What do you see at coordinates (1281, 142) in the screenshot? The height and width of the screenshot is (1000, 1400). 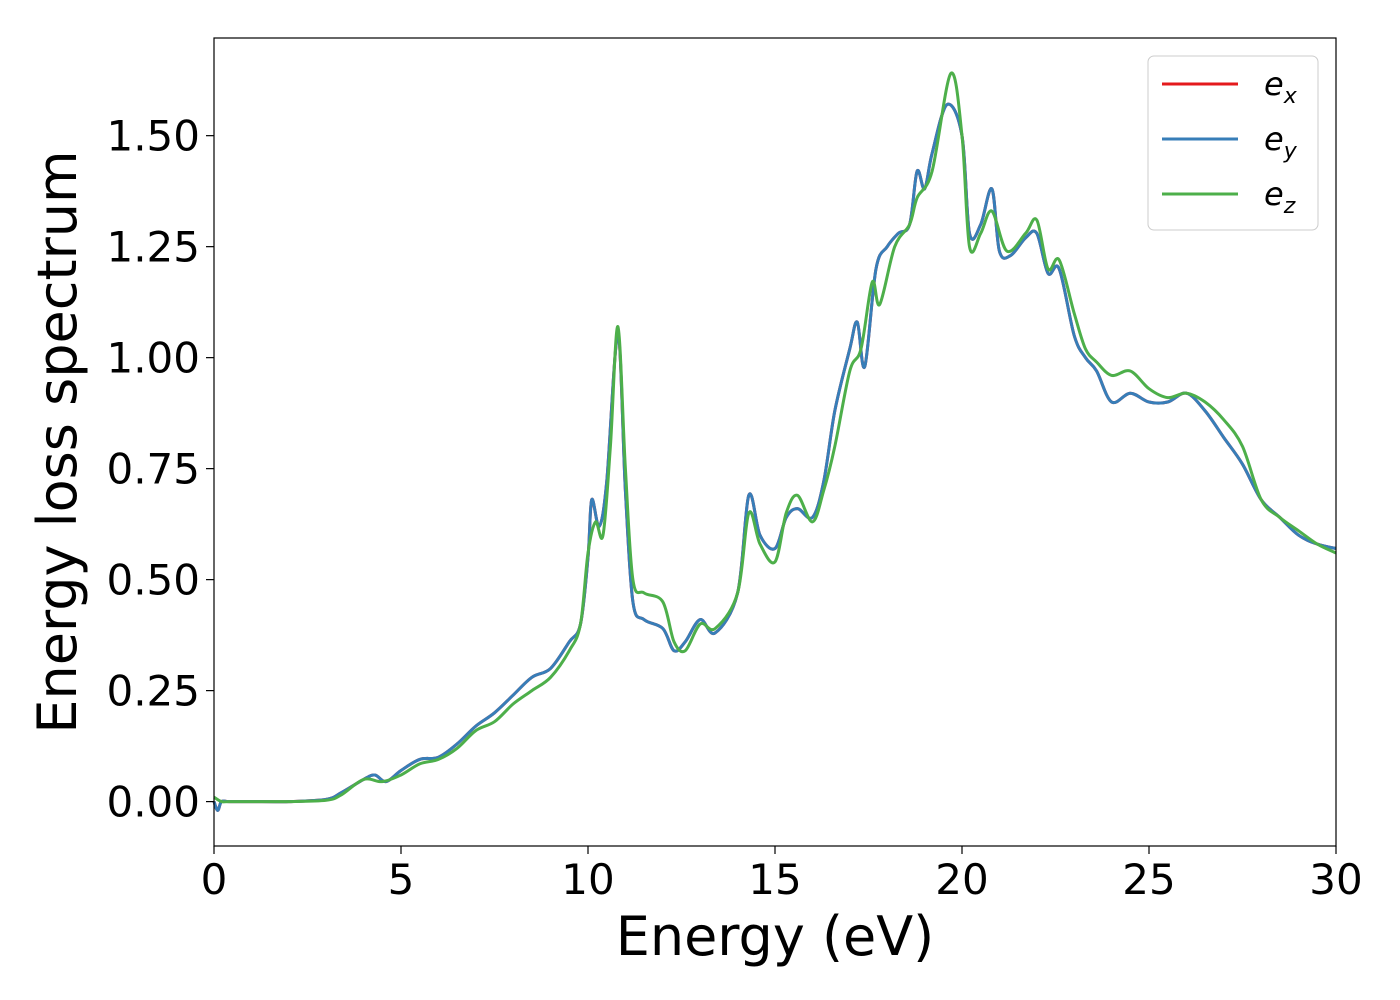 I see `legend-label-y: ey` at bounding box center [1281, 142].